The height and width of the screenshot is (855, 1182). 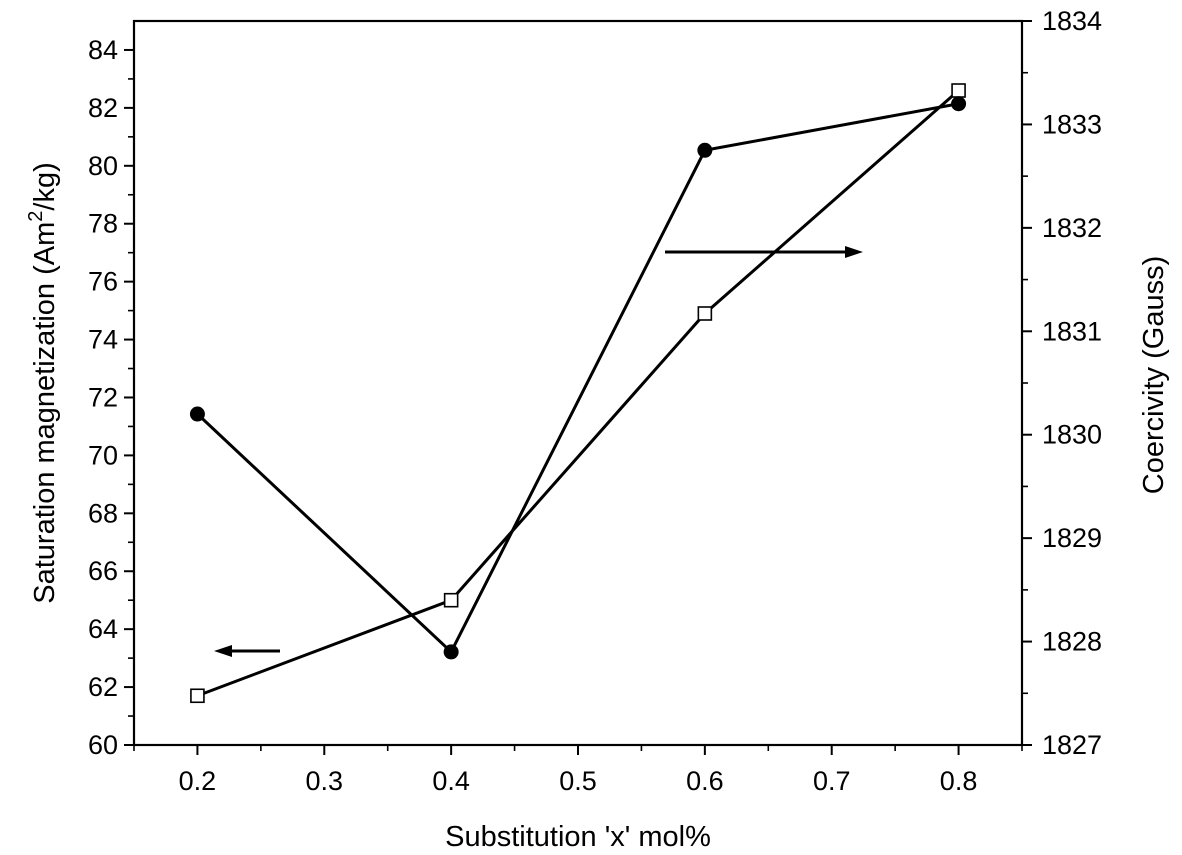 I want to click on y-left-title-main: Saturation magnetization (Am, so click(x=45, y=413).